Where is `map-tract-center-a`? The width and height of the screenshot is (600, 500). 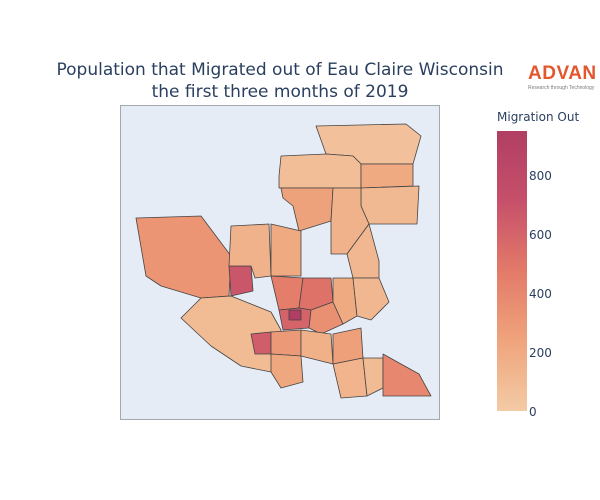 map-tract-center-a is located at coordinates (287, 293).